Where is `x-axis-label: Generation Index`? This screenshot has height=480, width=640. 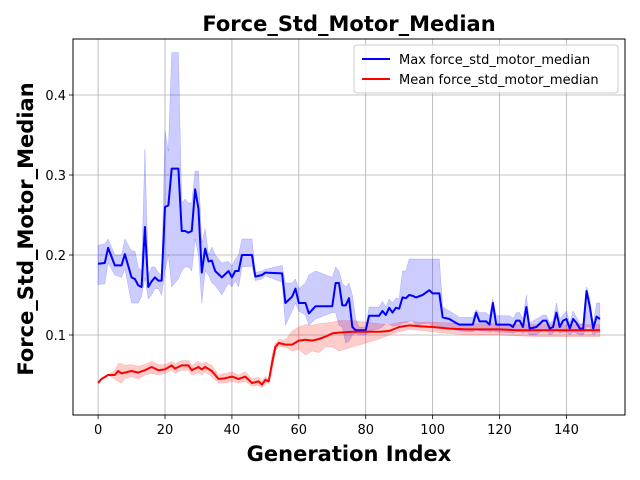
x-axis-label: Generation Index is located at coordinates (349, 454).